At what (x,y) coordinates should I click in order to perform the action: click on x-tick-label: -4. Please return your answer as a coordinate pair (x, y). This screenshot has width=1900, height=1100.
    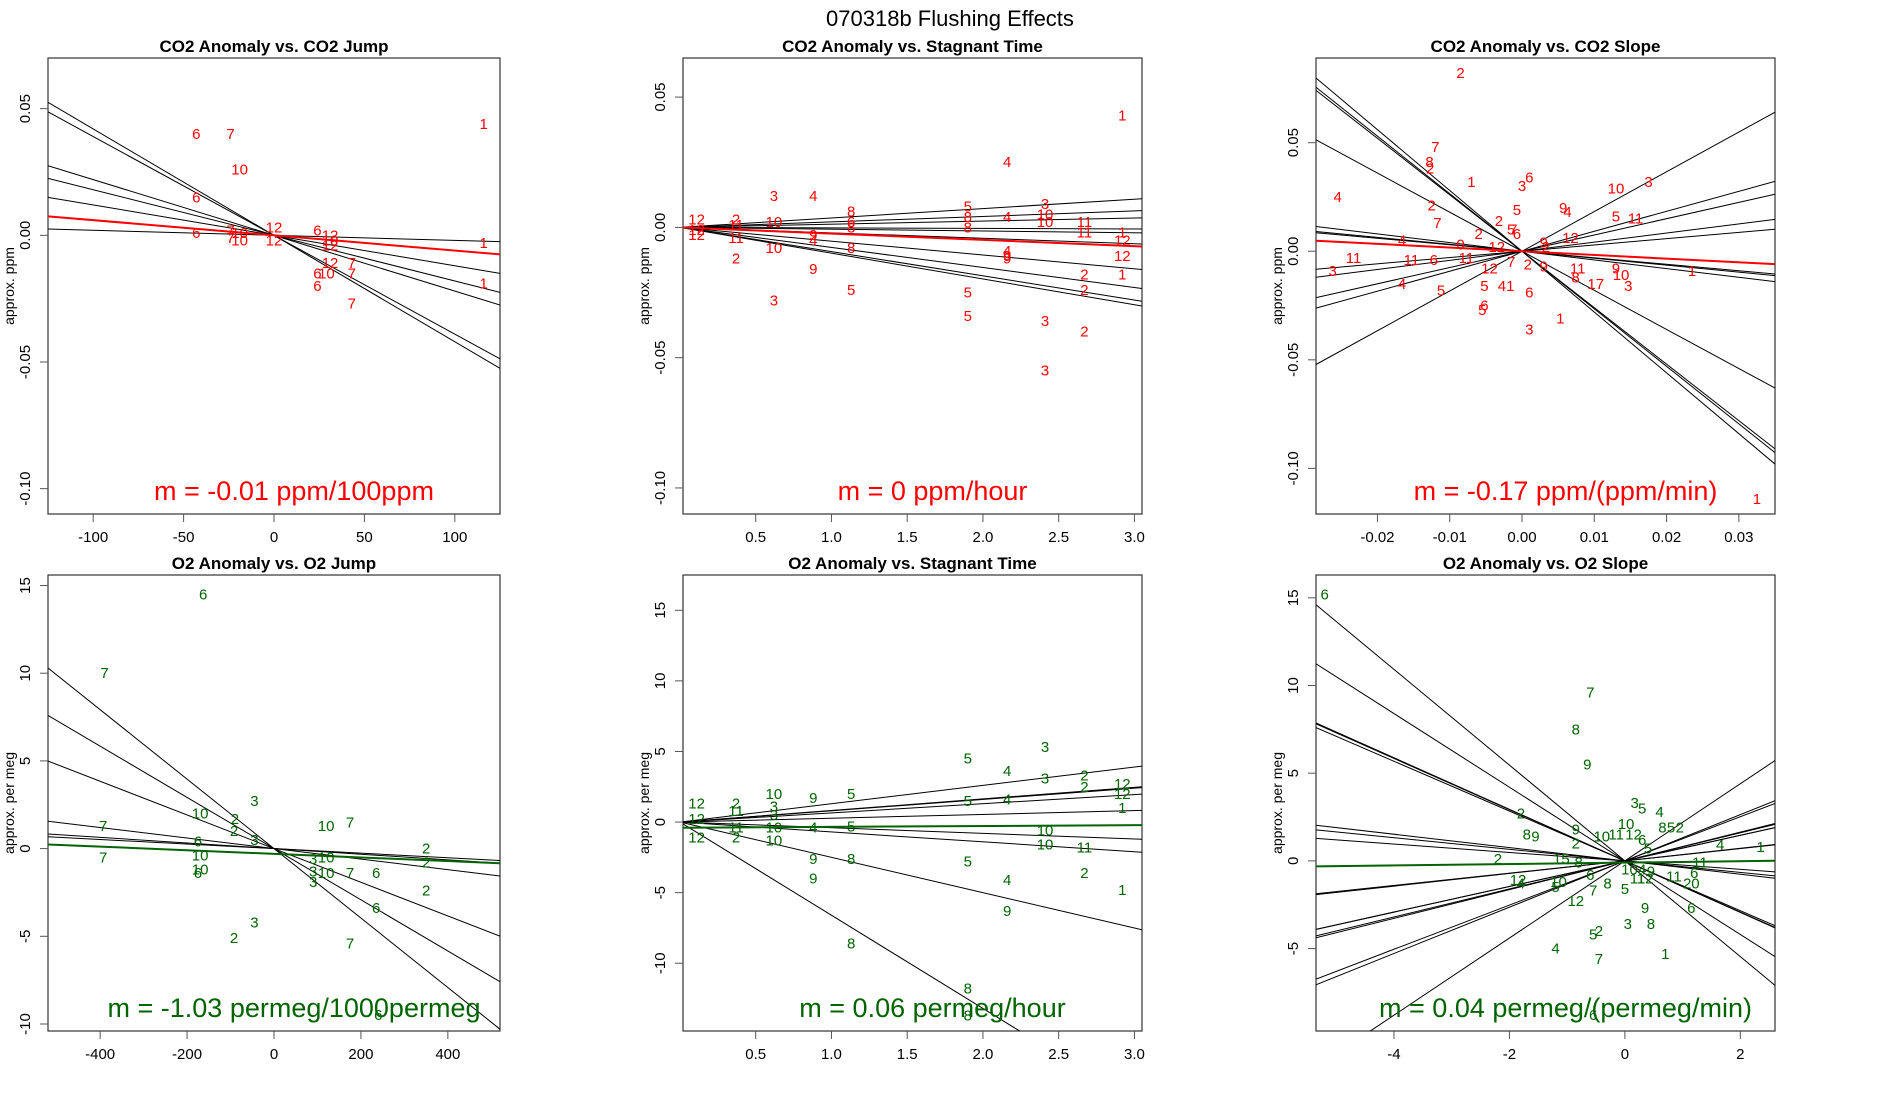
    Looking at the image, I should click on (1393, 1054).